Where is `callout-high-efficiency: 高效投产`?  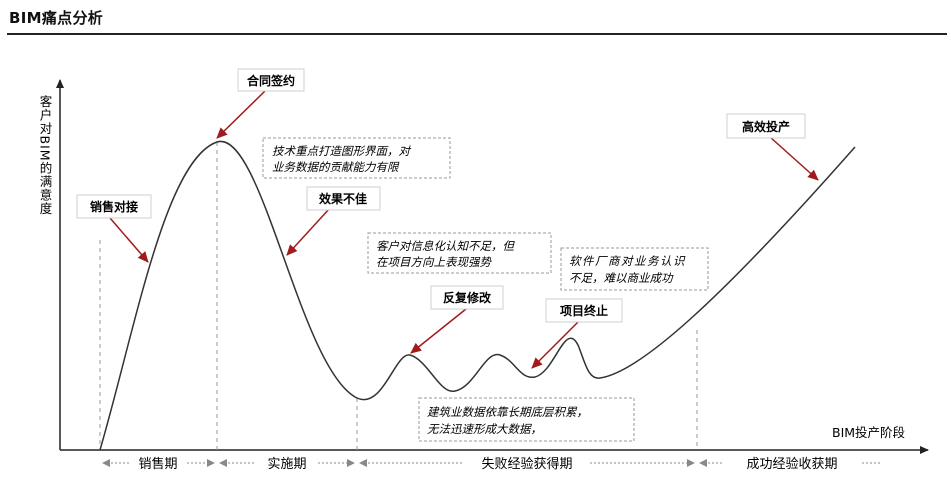 callout-high-efficiency: 高效投产 is located at coordinates (766, 126).